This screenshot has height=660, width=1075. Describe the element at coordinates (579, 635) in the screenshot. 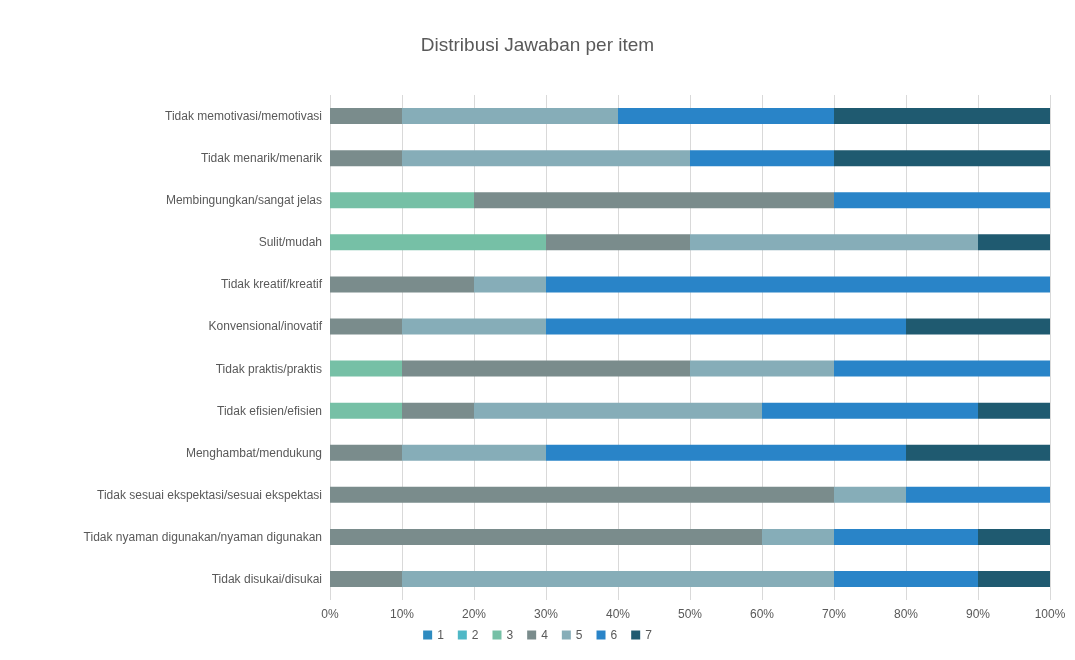

I see `legend-label: 5` at that location.